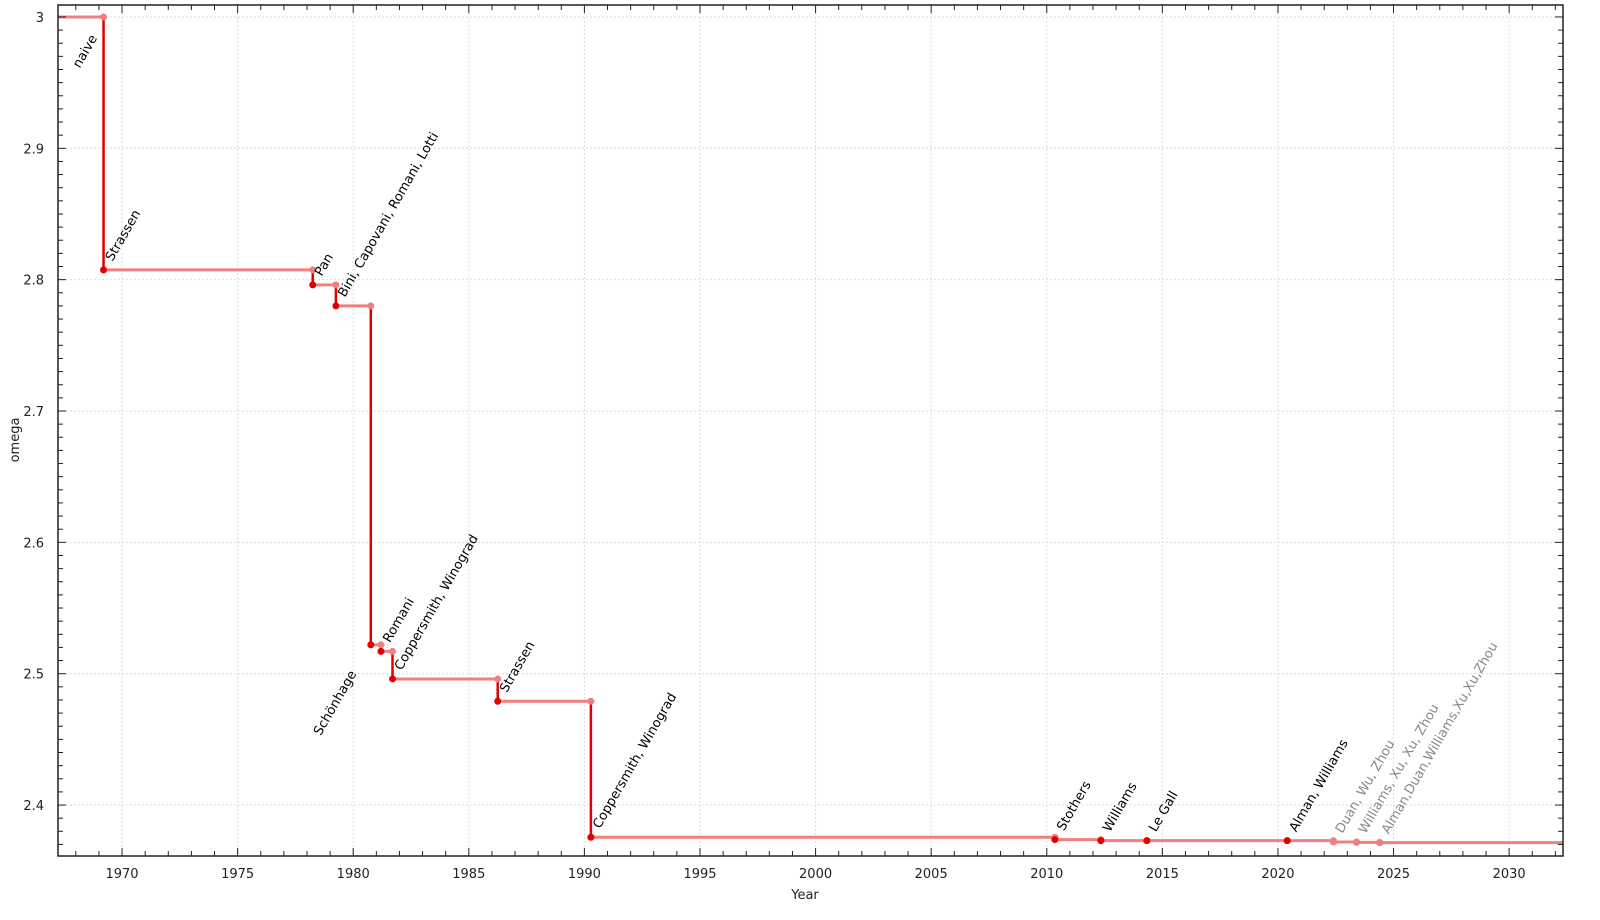  Describe the element at coordinates (584, 874) in the screenshot. I see `x-tick-label: 1990` at that location.